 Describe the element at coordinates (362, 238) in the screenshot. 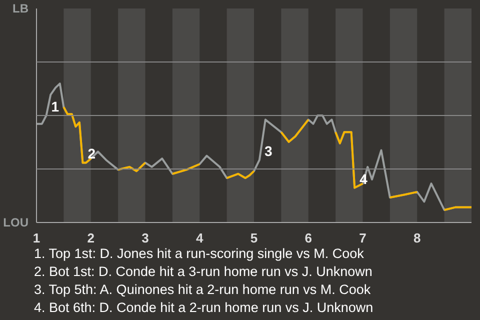

I see `x-tick-label: 7` at that location.